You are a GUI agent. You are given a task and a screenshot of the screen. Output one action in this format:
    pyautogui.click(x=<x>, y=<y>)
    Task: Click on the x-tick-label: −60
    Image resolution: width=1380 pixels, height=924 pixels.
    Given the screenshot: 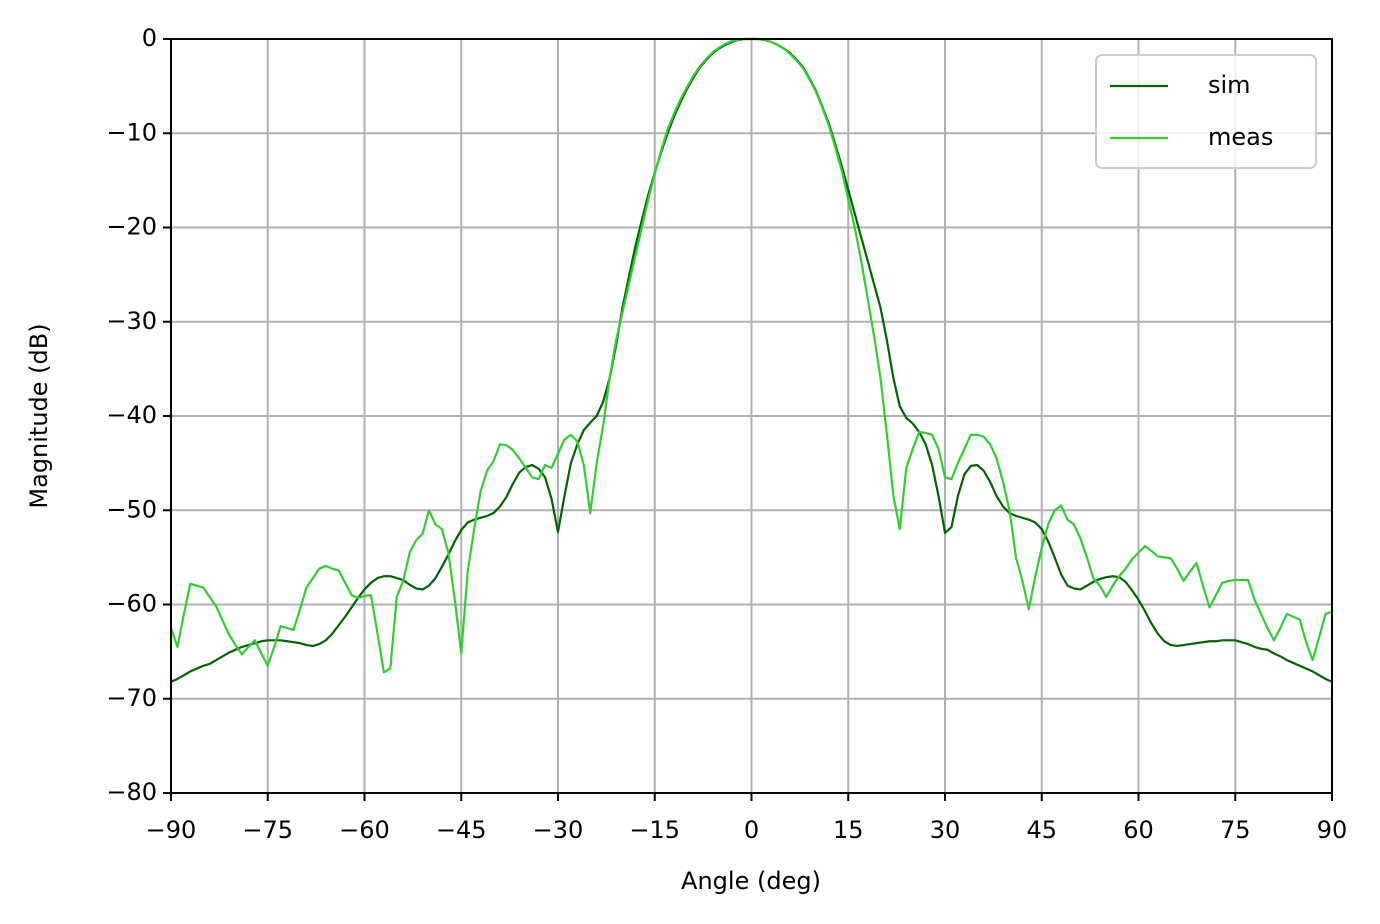 What is the action you would take?
    pyautogui.click(x=364, y=830)
    